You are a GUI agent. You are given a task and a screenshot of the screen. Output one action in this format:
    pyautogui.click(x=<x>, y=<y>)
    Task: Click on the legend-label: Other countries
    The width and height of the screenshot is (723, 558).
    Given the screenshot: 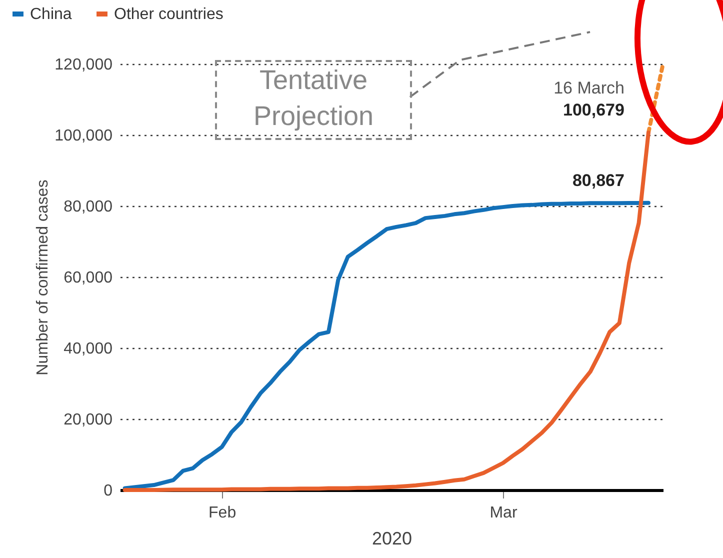 What is the action you would take?
    pyautogui.click(x=169, y=14)
    